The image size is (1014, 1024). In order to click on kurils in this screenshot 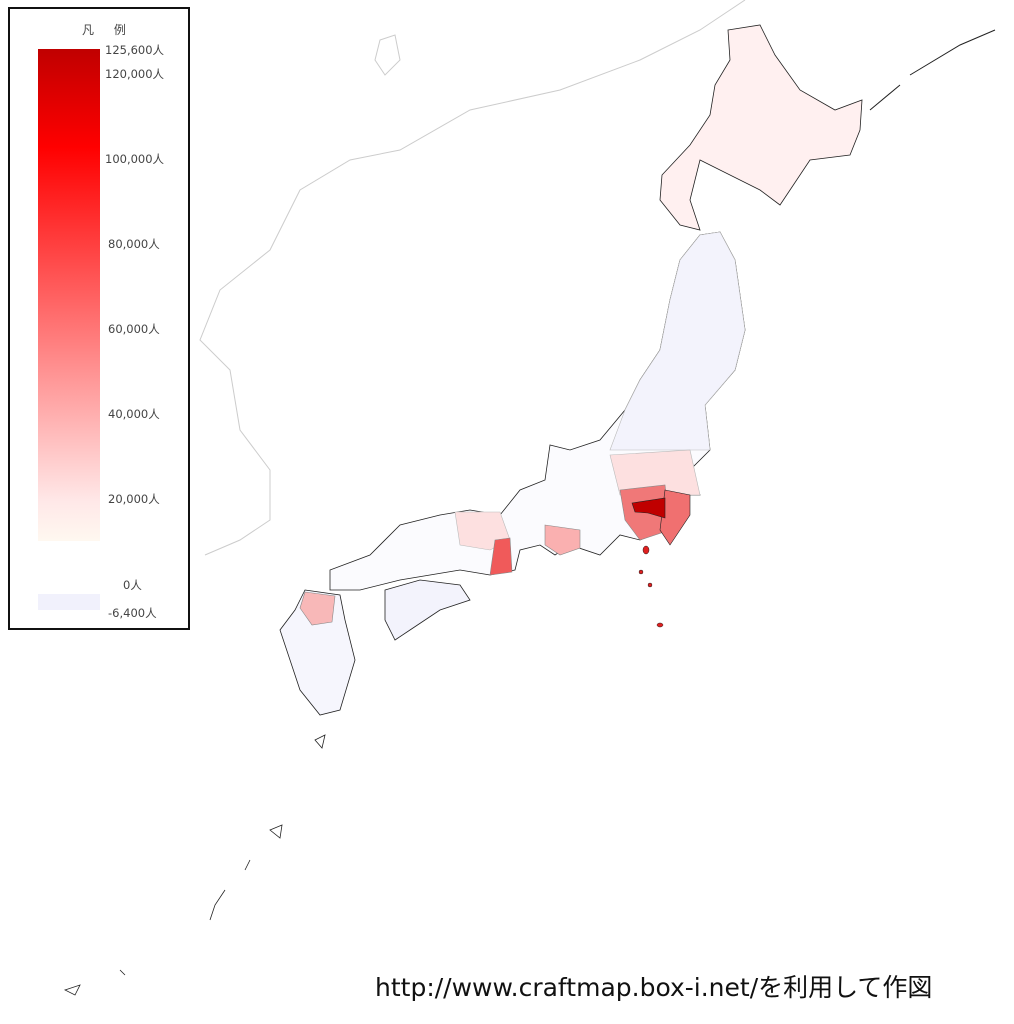, I will do `click(932, 70)`.